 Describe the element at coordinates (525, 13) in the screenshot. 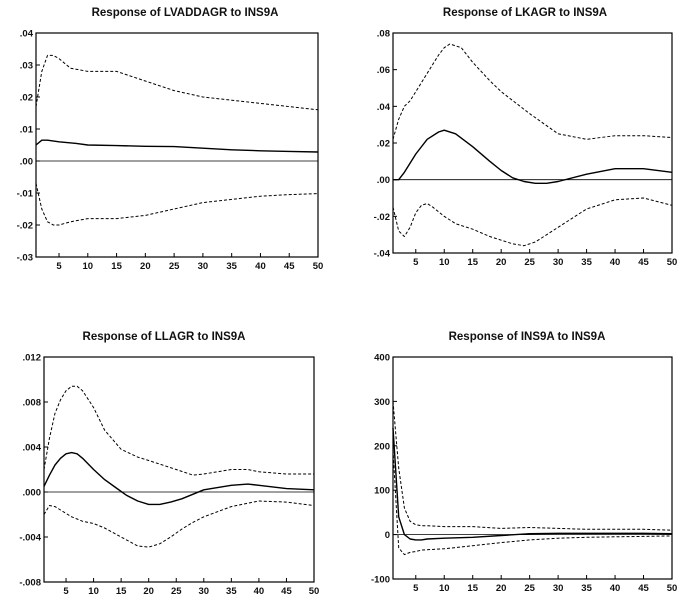

I see `chart-title: Response of LKAGR to INS9A` at that location.